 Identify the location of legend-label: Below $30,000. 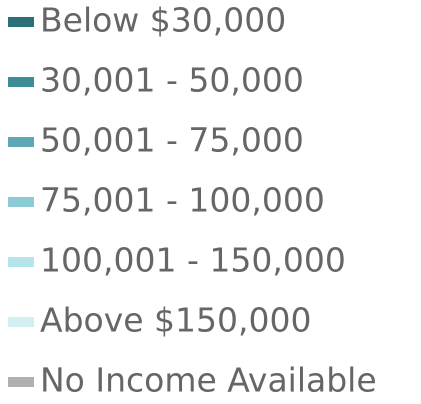
(163, 20).